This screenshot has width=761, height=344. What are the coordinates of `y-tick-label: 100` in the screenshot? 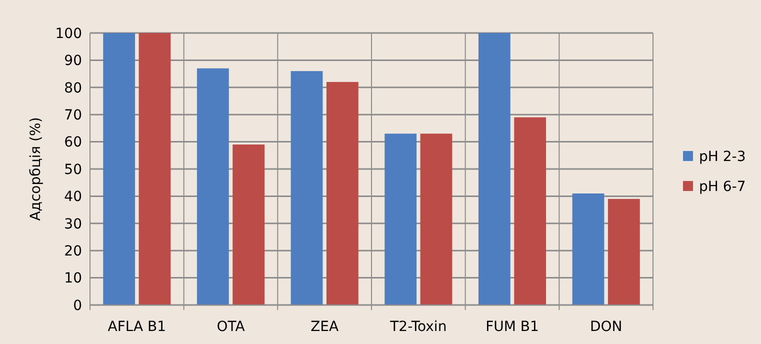 It's located at (68, 34).